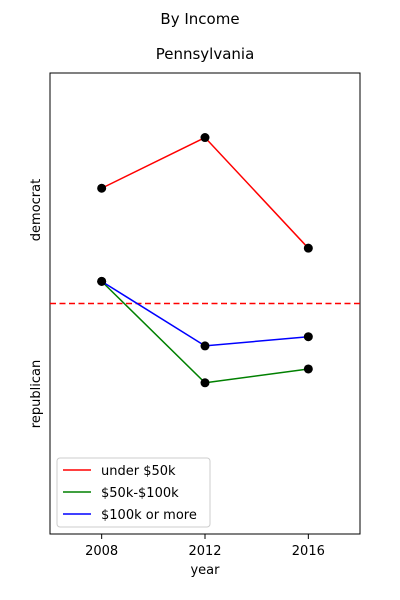 This screenshot has width=400, height=600. I want to click on legend-label: under $50k, so click(138, 471).